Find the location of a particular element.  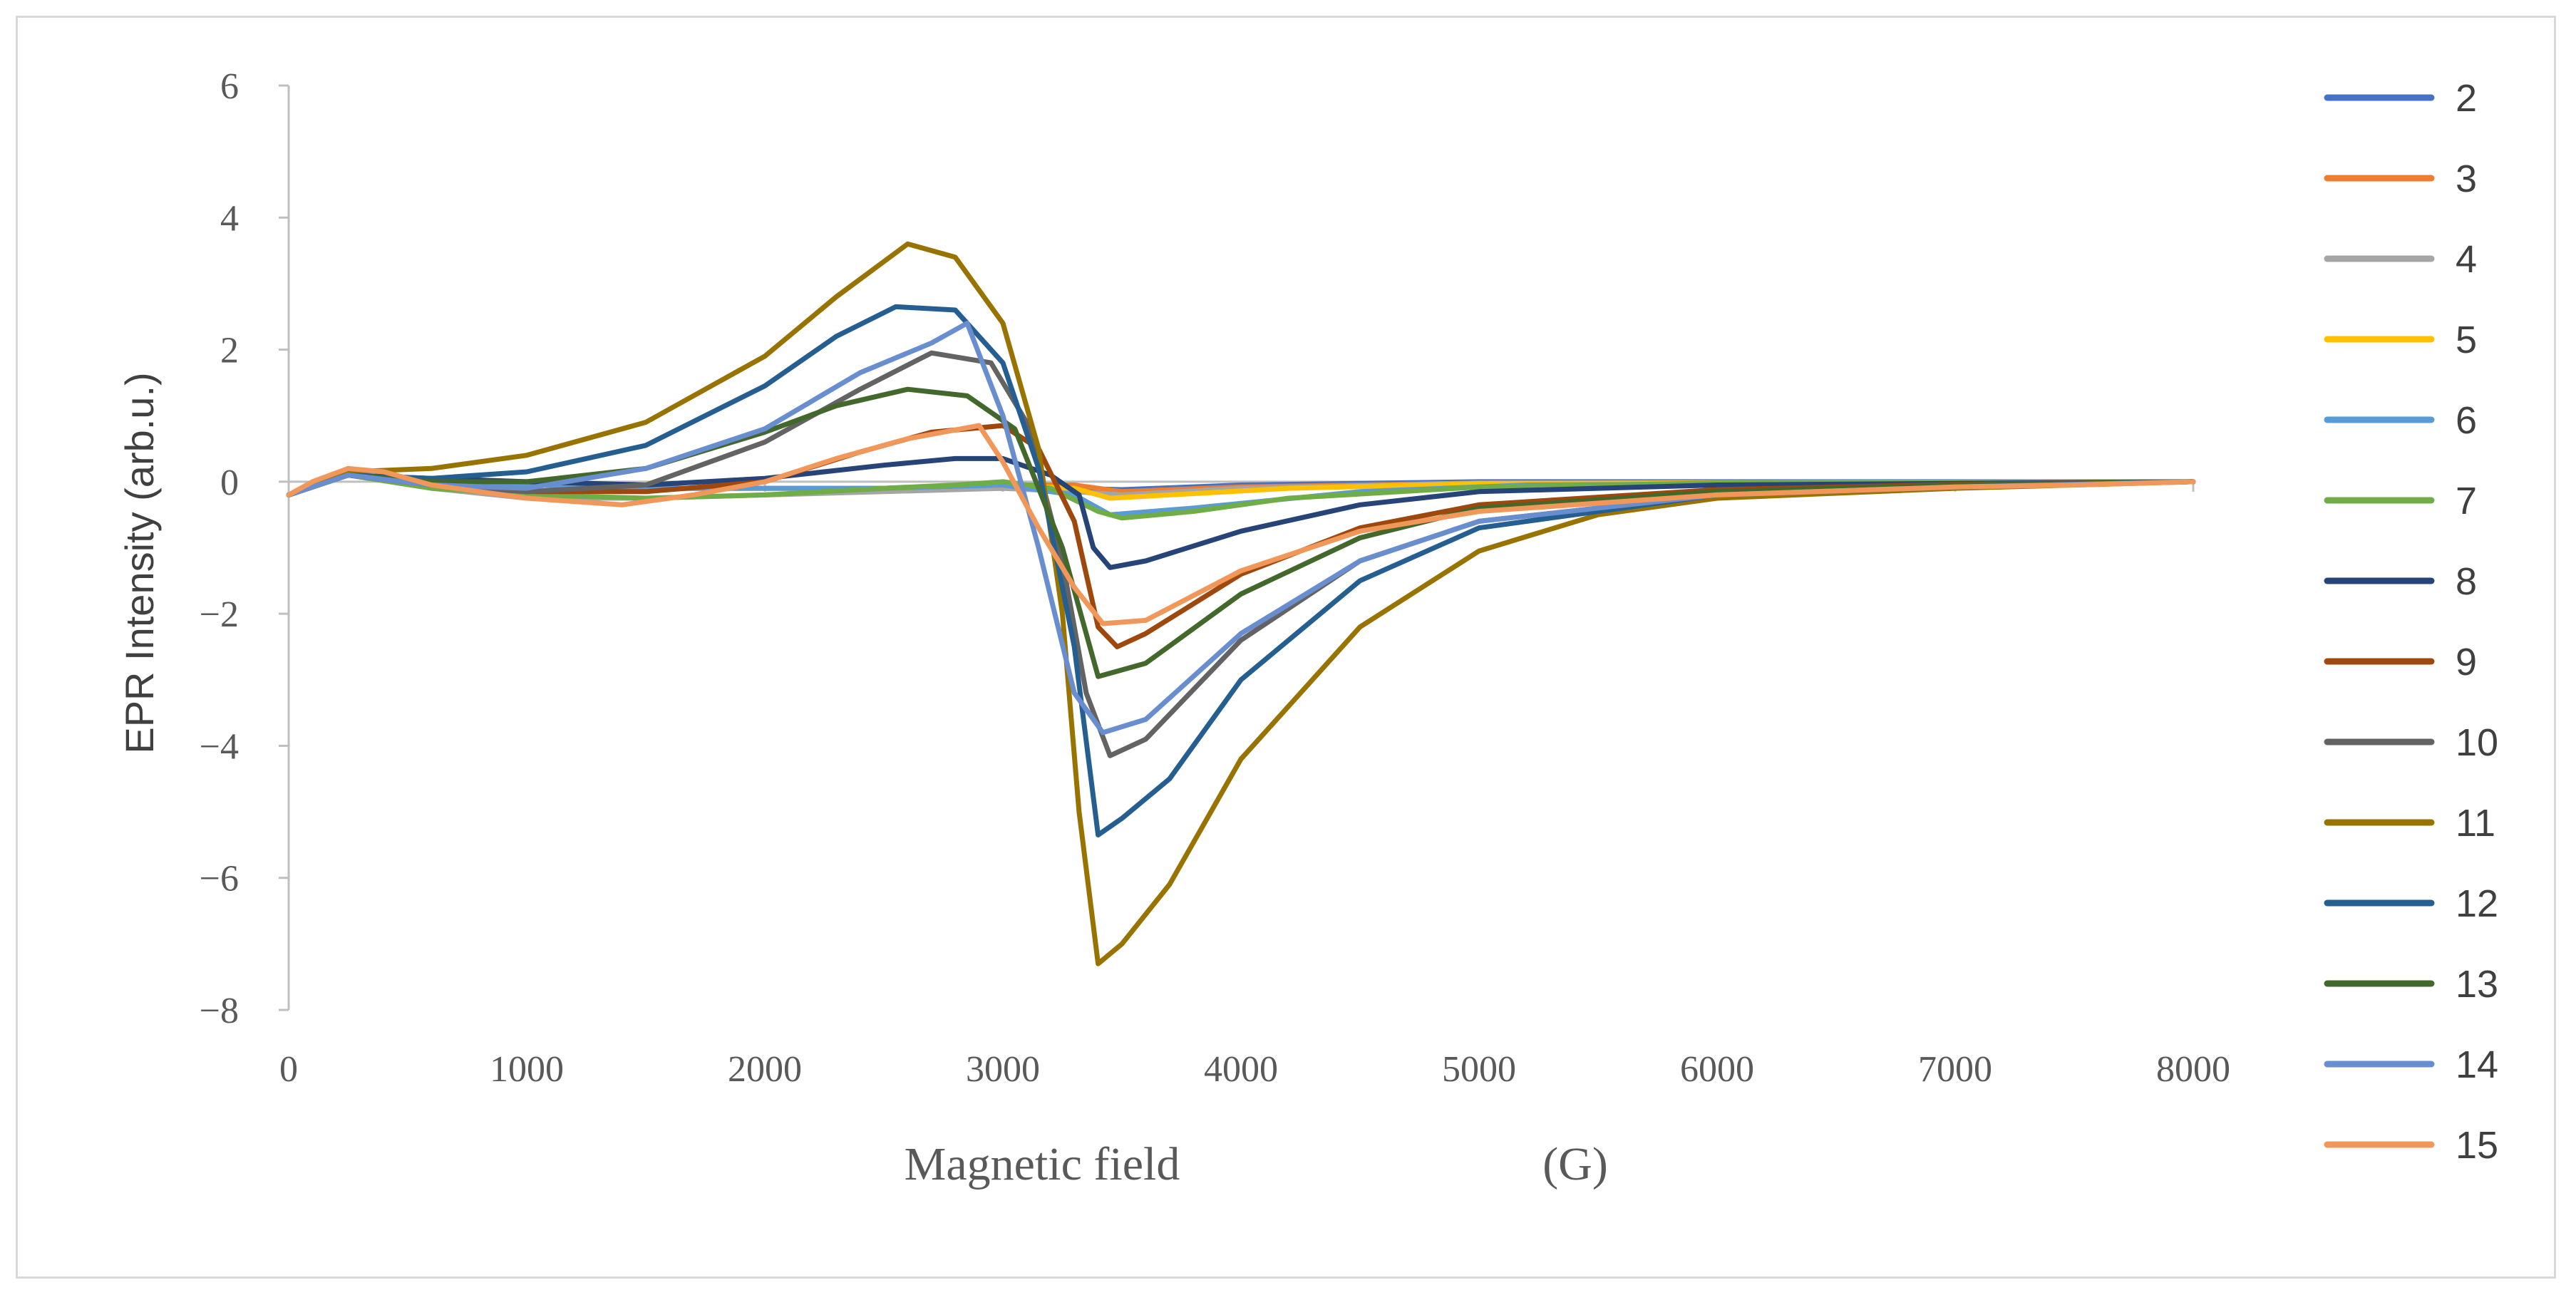

y-tick-label: −4 is located at coordinates (219, 746).